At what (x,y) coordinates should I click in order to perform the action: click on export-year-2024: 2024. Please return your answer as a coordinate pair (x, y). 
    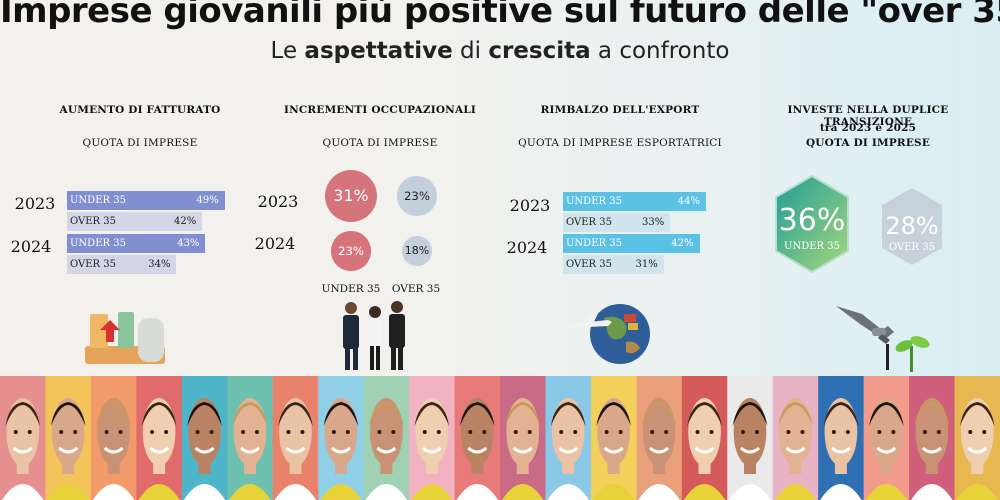
    Looking at the image, I should click on (527, 247).